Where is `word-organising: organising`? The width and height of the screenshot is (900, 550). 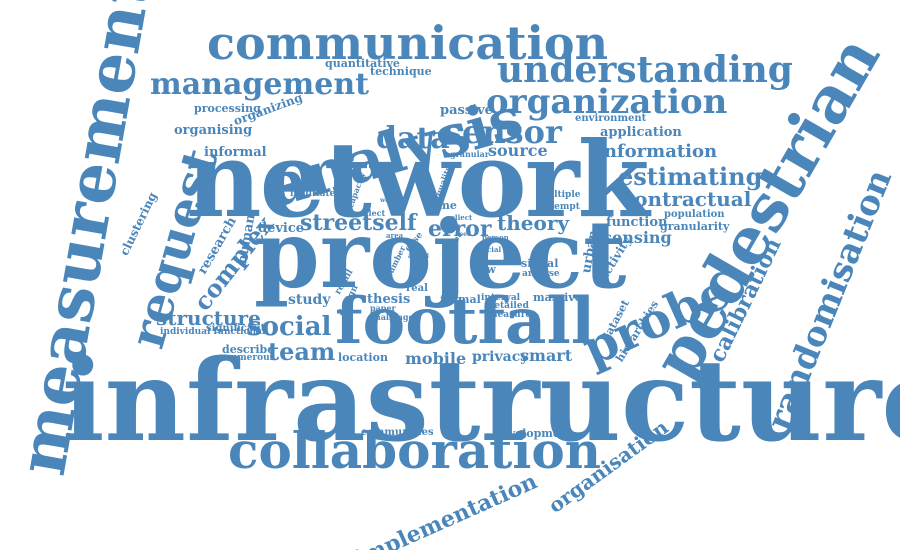
word-organising: organising is located at coordinates (213, 130).